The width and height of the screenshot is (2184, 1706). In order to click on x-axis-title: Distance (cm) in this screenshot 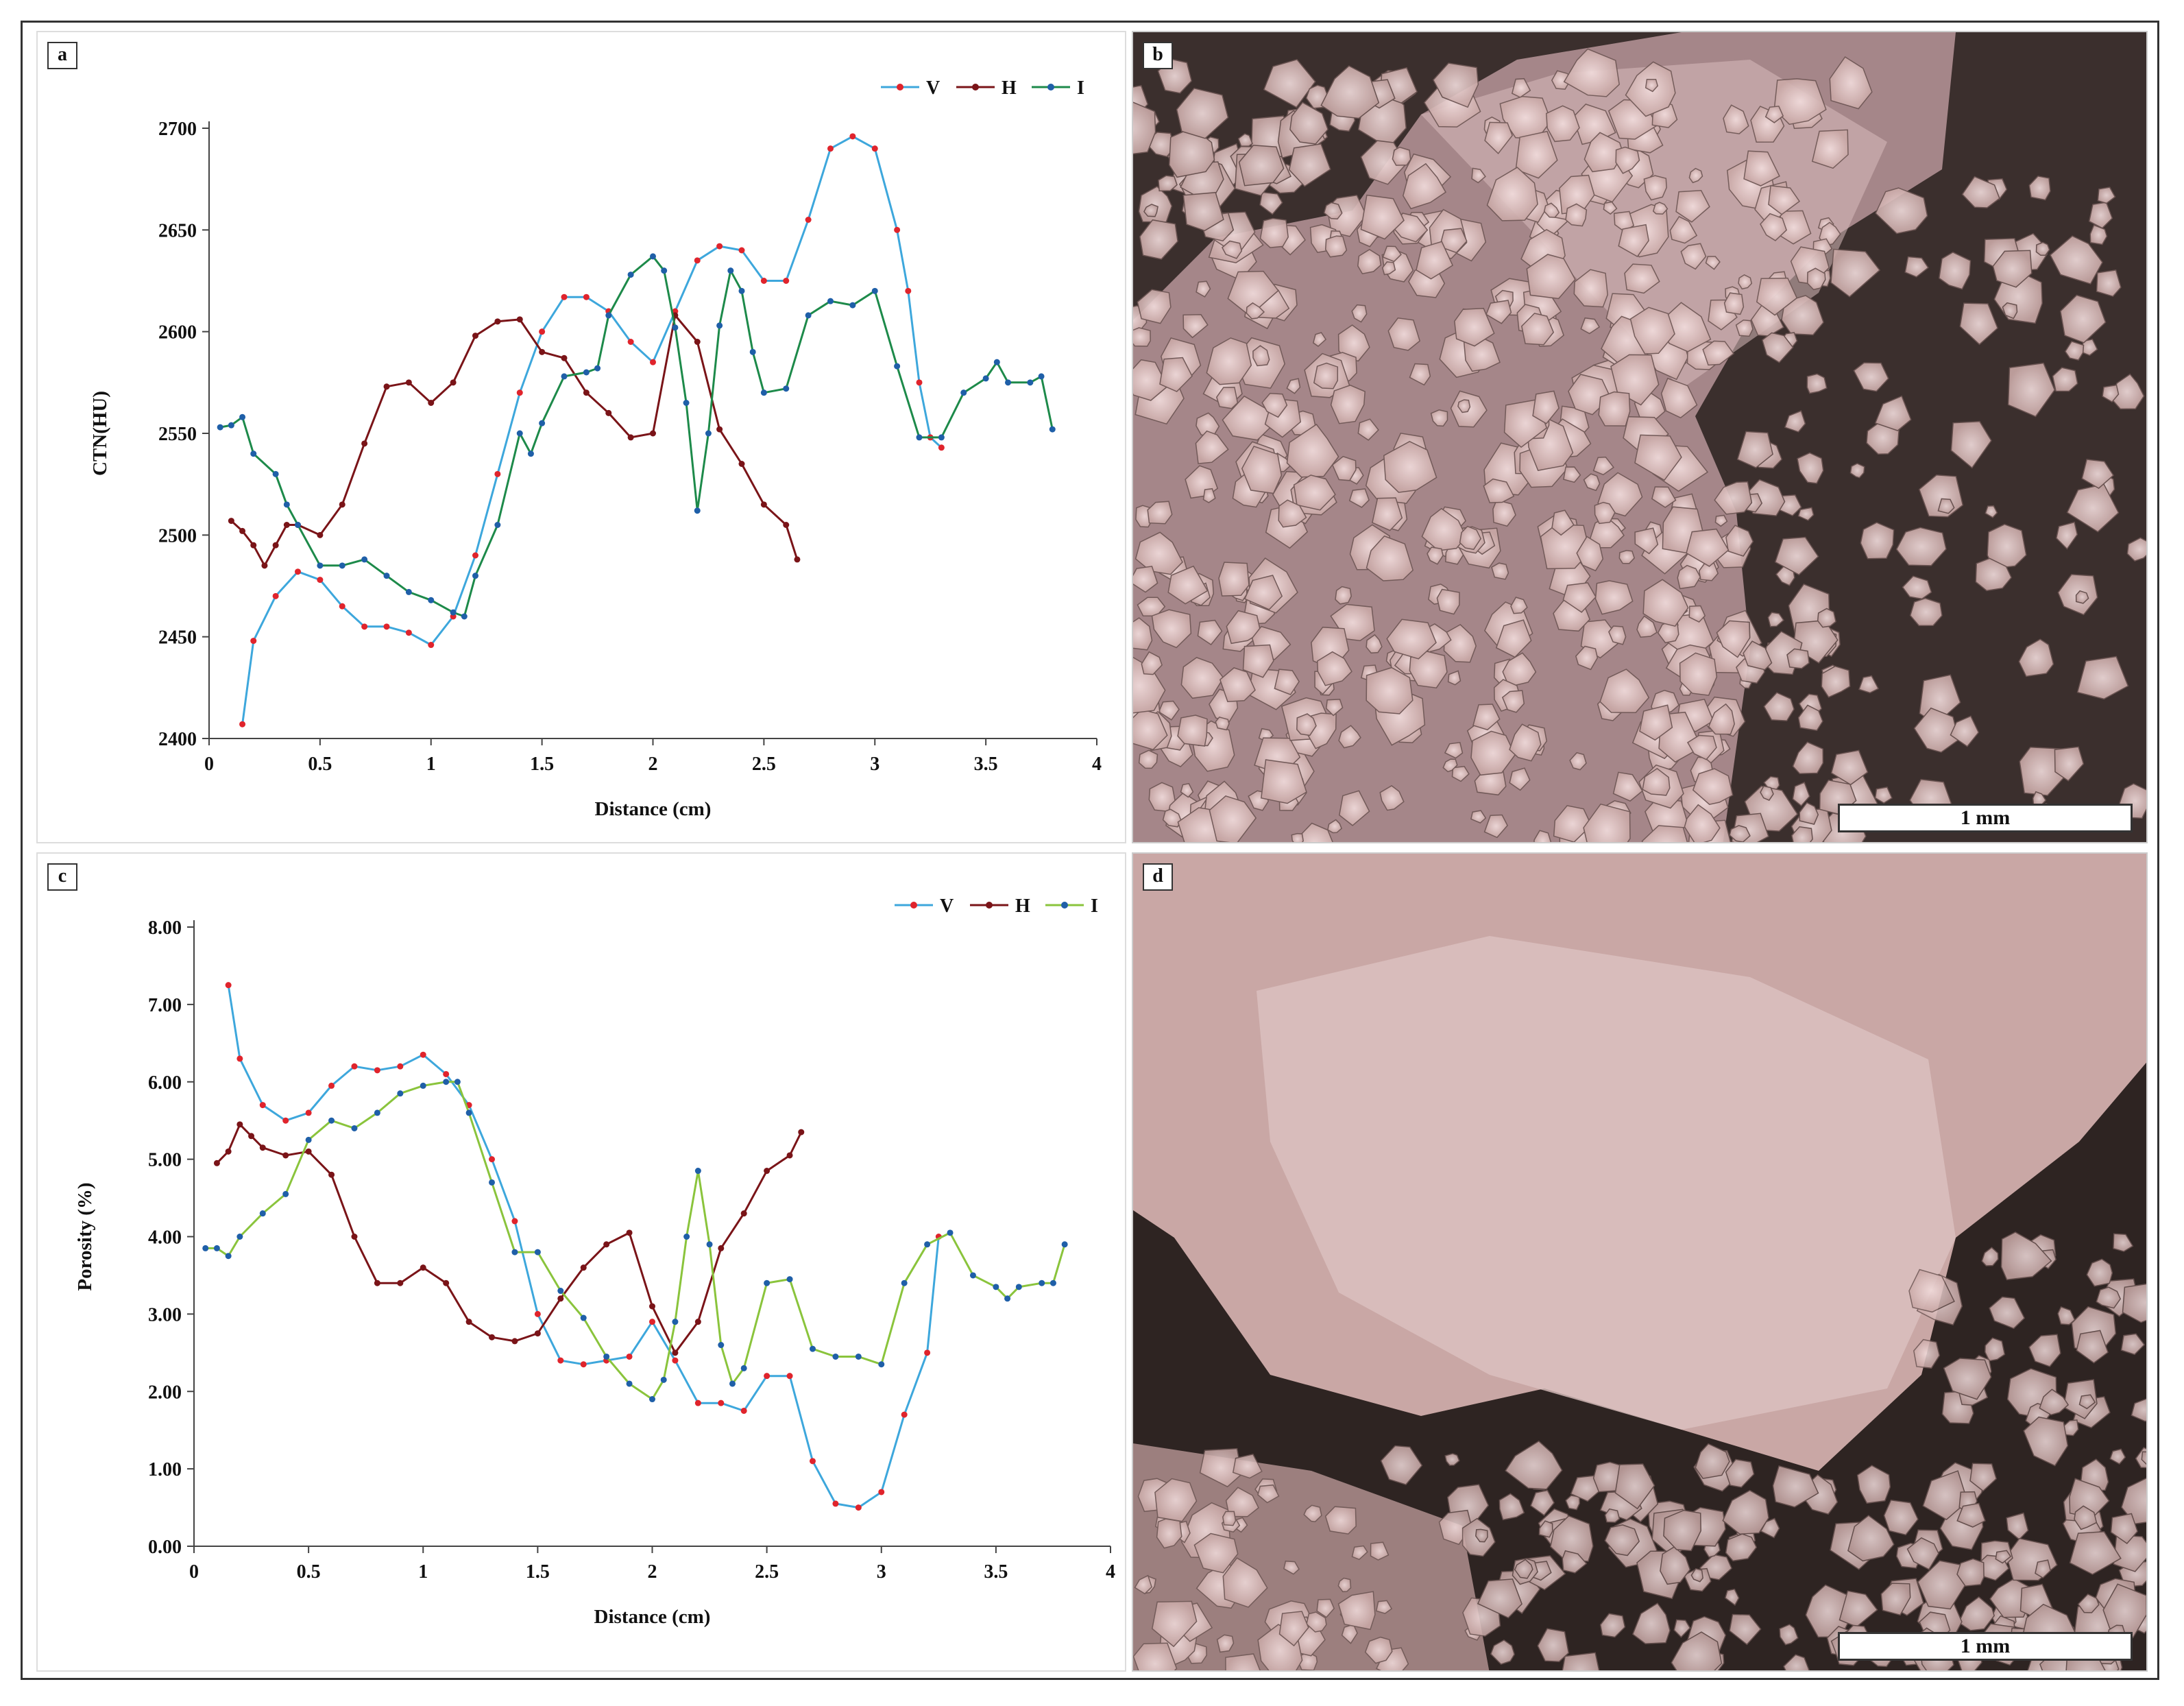, I will do `click(653, 809)`.